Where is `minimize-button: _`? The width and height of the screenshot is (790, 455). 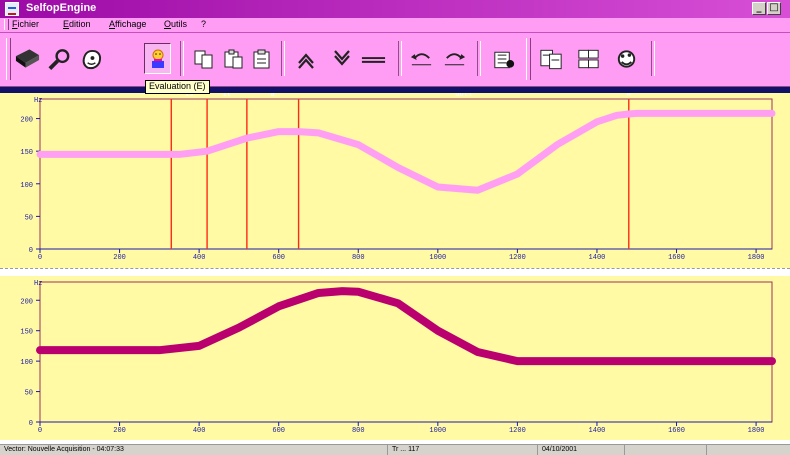
minimize-button: _ is located at coordinates (759, 8).